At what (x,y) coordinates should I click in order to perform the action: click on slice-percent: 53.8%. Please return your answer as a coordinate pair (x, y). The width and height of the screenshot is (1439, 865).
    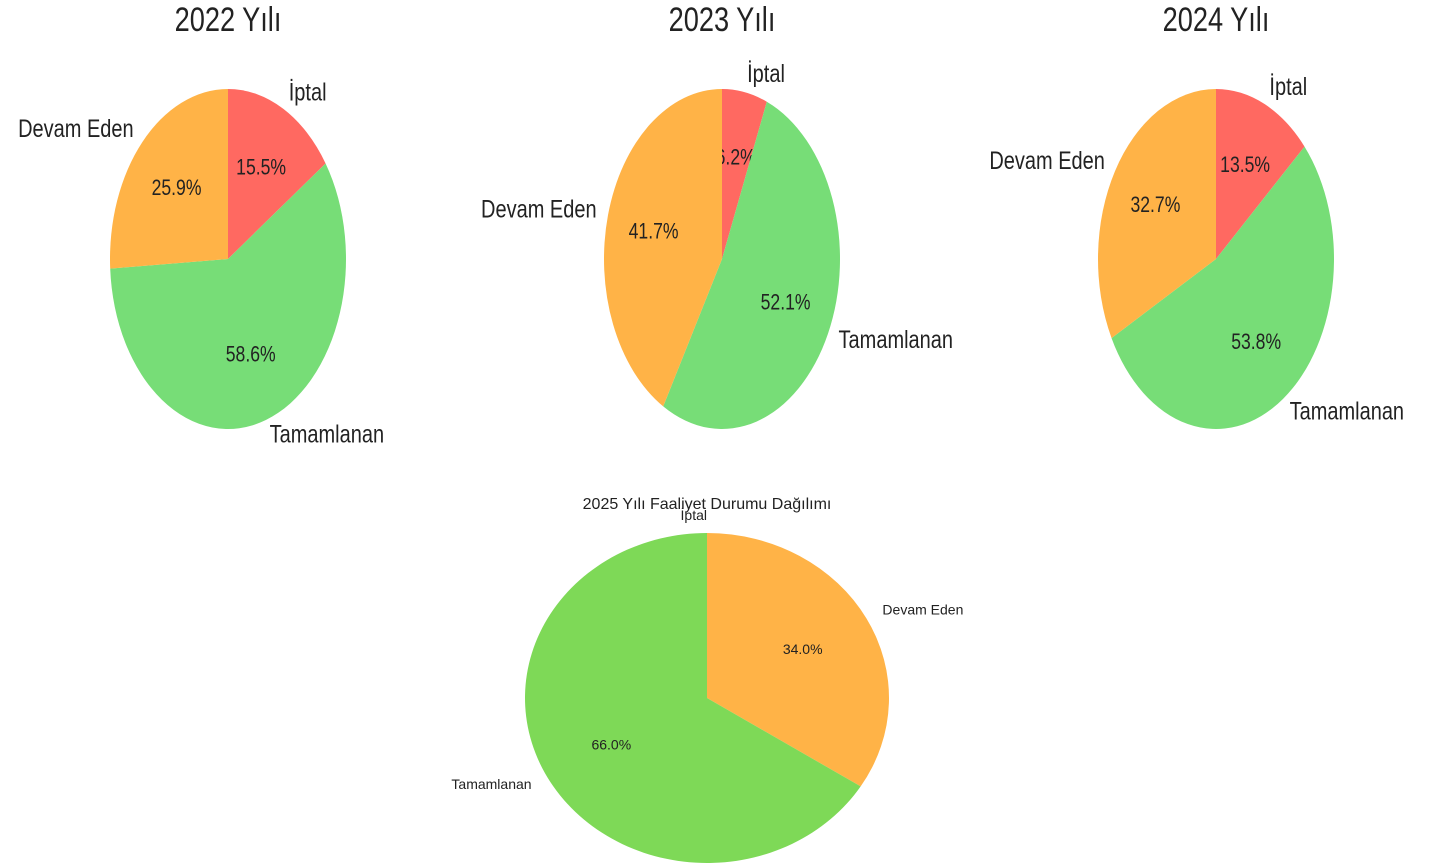
    Looking at the image, I should click on (1256, 342).